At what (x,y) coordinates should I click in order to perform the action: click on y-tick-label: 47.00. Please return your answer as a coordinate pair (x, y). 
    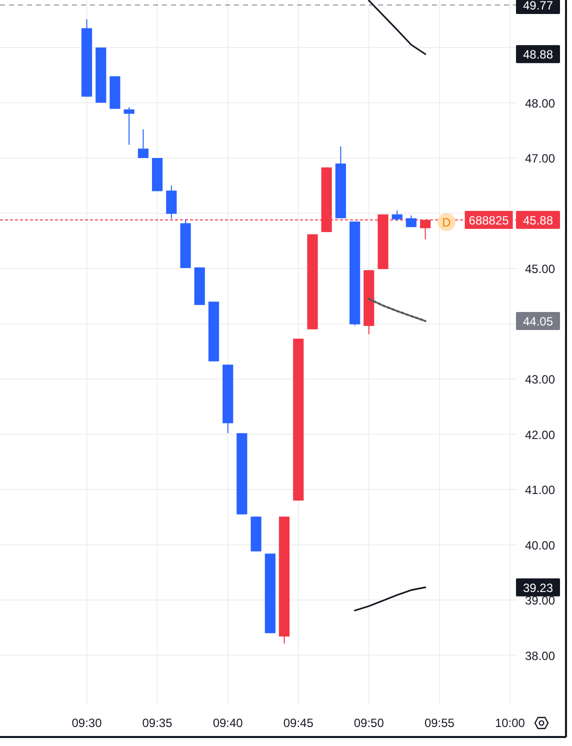
    Looking at the image, I should click on (540, 159).